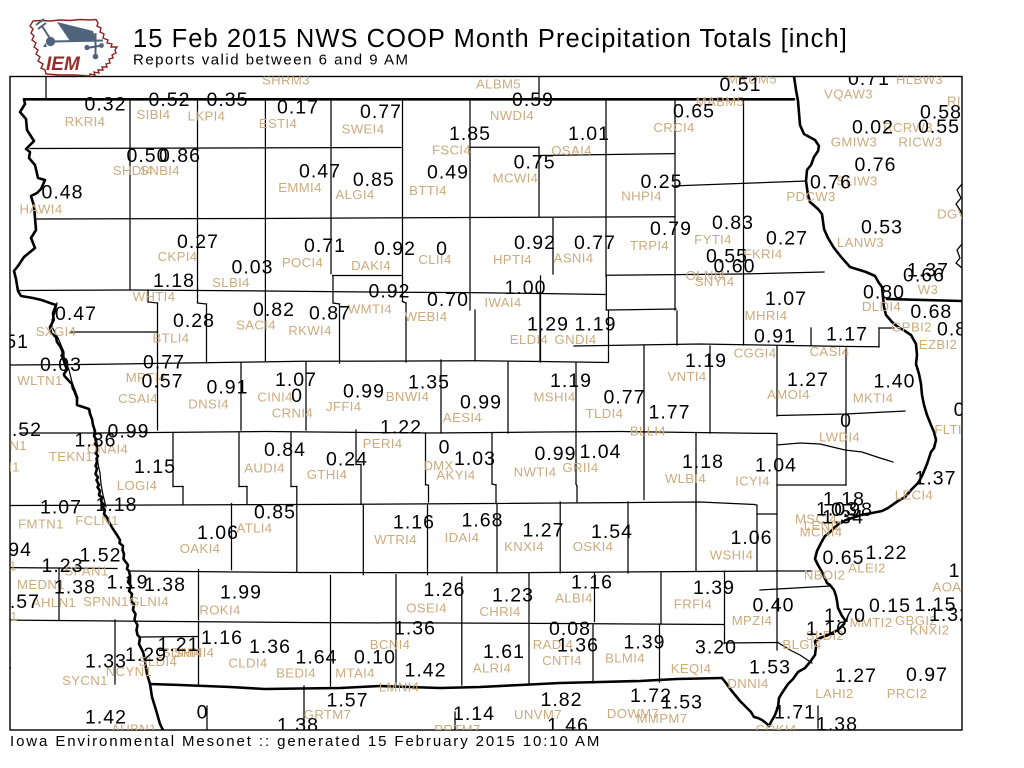 Image resolution: width=1024 pixels, height=768 pixels. Describe the element at coordinates (651, 696) in the screenshot. I see `svg-text: 1.72` at that location.